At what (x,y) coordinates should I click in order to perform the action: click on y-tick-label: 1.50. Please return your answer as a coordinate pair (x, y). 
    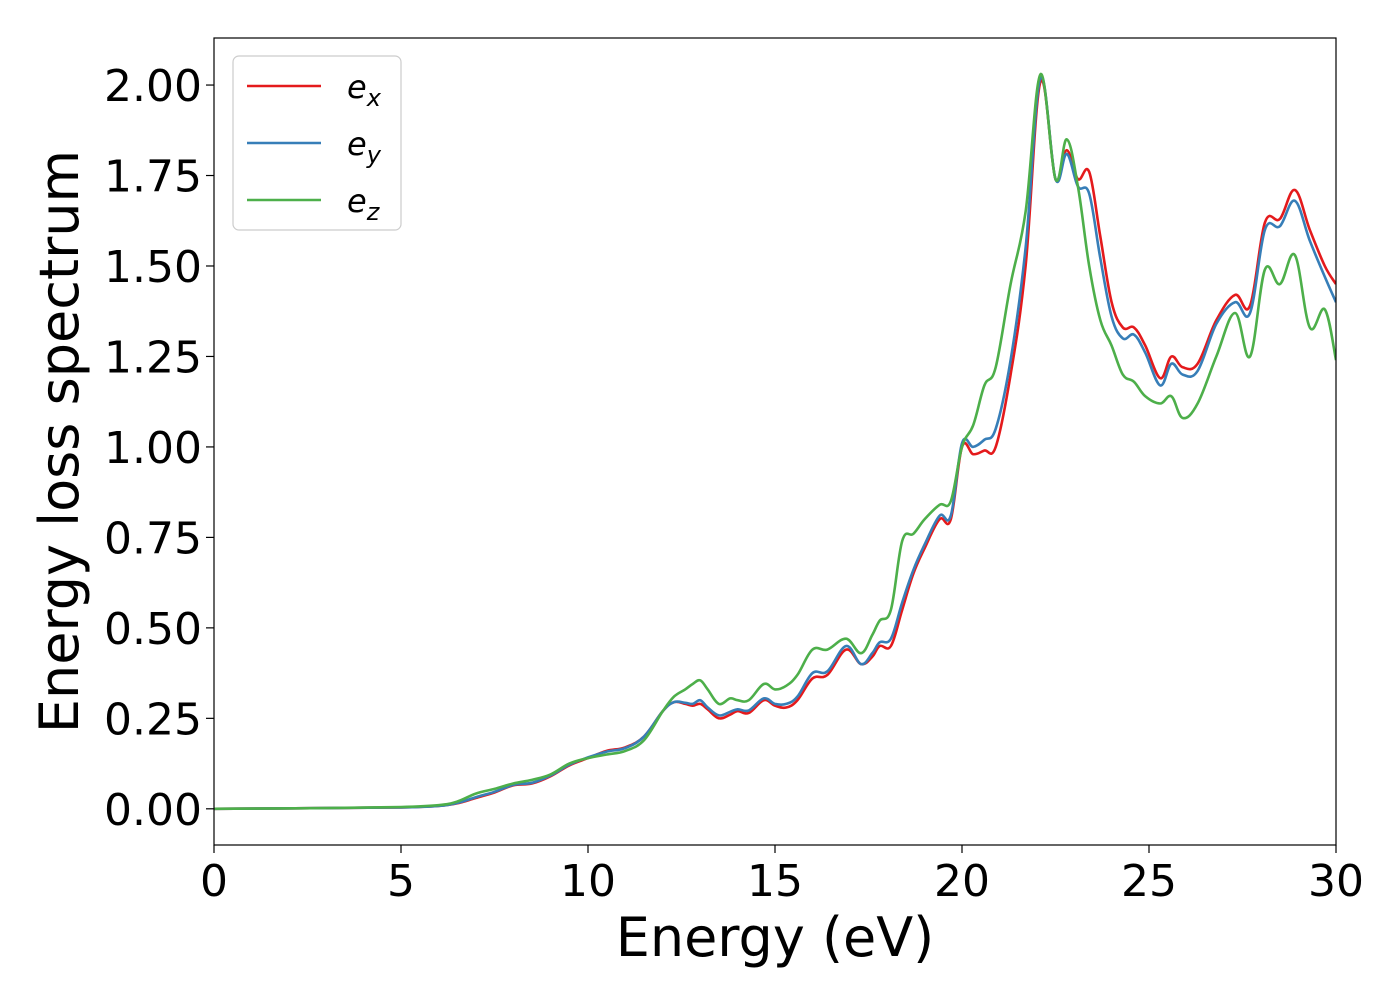
    Looking at the image, I should click on (153, 267).